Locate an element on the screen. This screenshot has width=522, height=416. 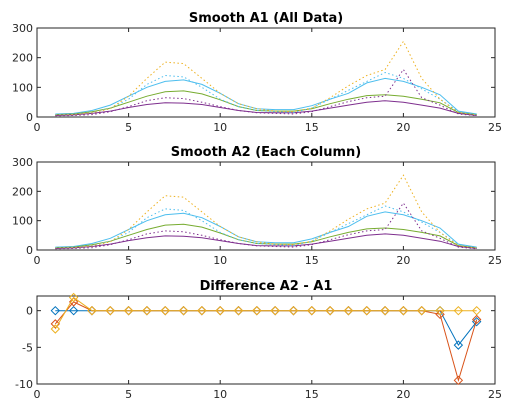
chart-title: Smooth A2 (Each Column) is located at coordinates (266, 152).